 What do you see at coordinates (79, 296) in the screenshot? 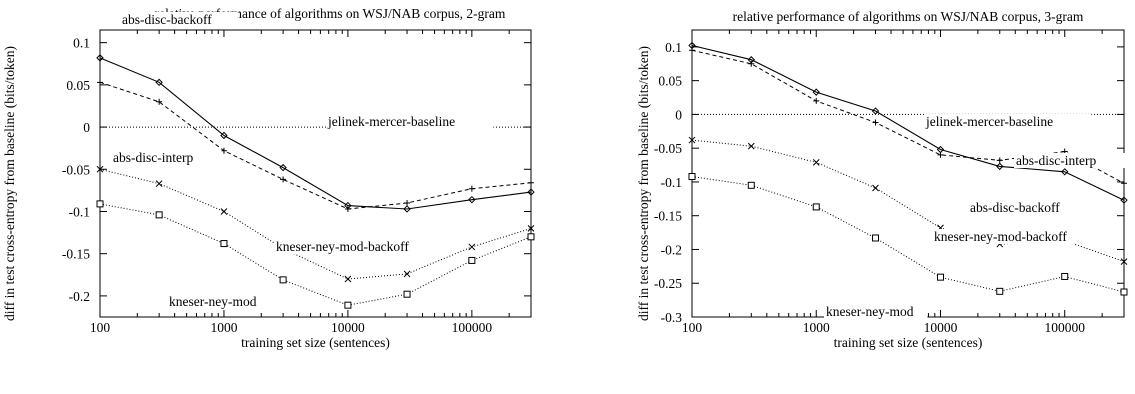
I see `y-tick-label: -0.2` at bounding box center [79, 296].